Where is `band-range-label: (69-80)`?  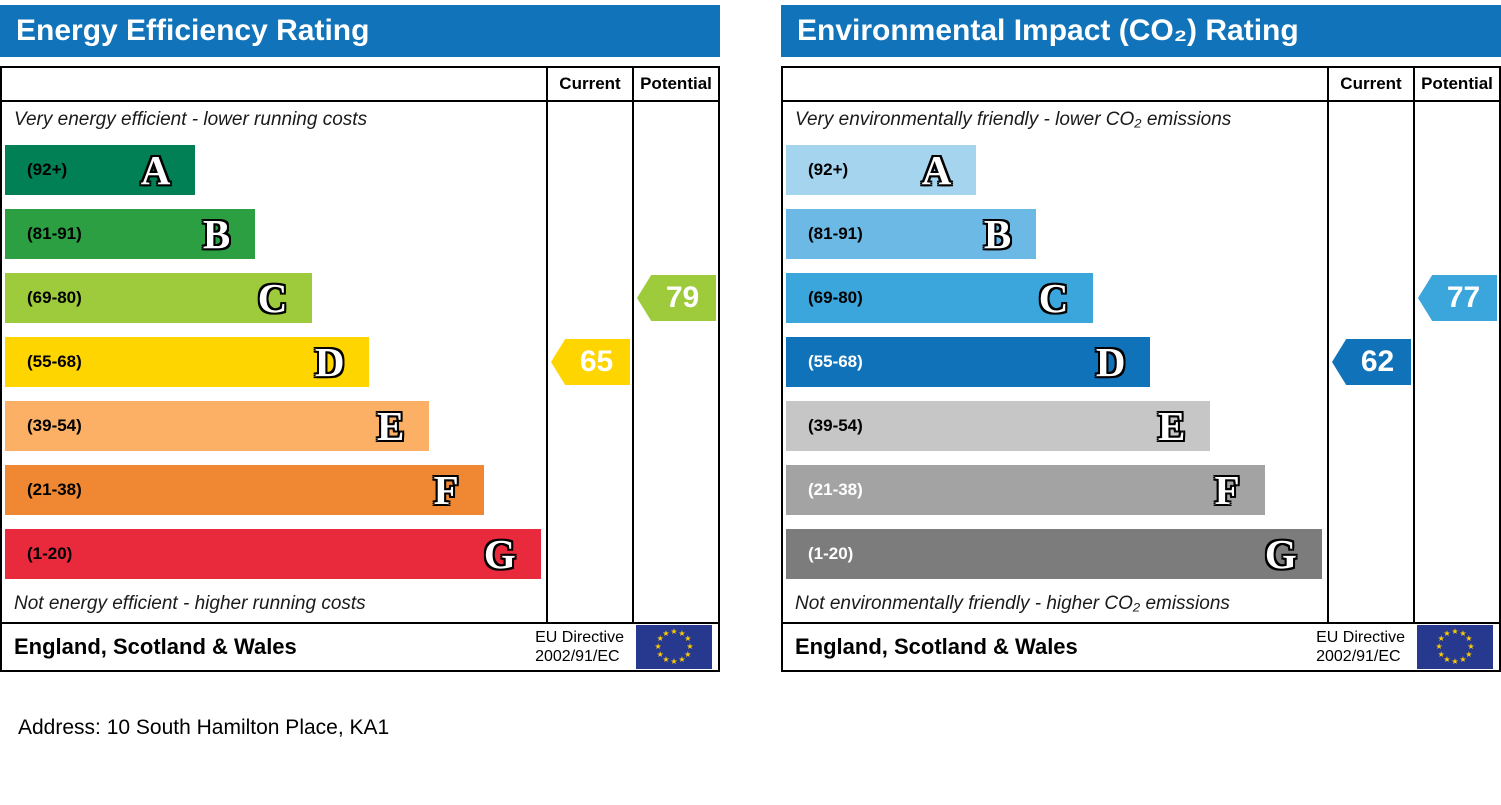
band-range-label: (69-80) is located at coordinates (835, 297).